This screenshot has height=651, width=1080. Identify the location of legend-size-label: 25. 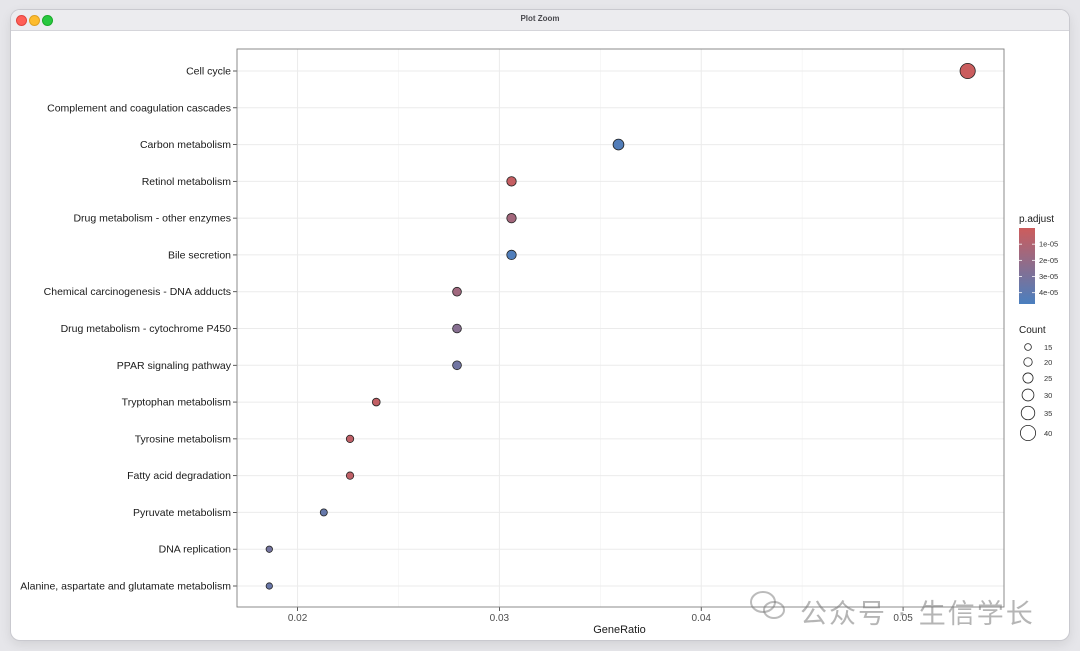
(1048, 378).